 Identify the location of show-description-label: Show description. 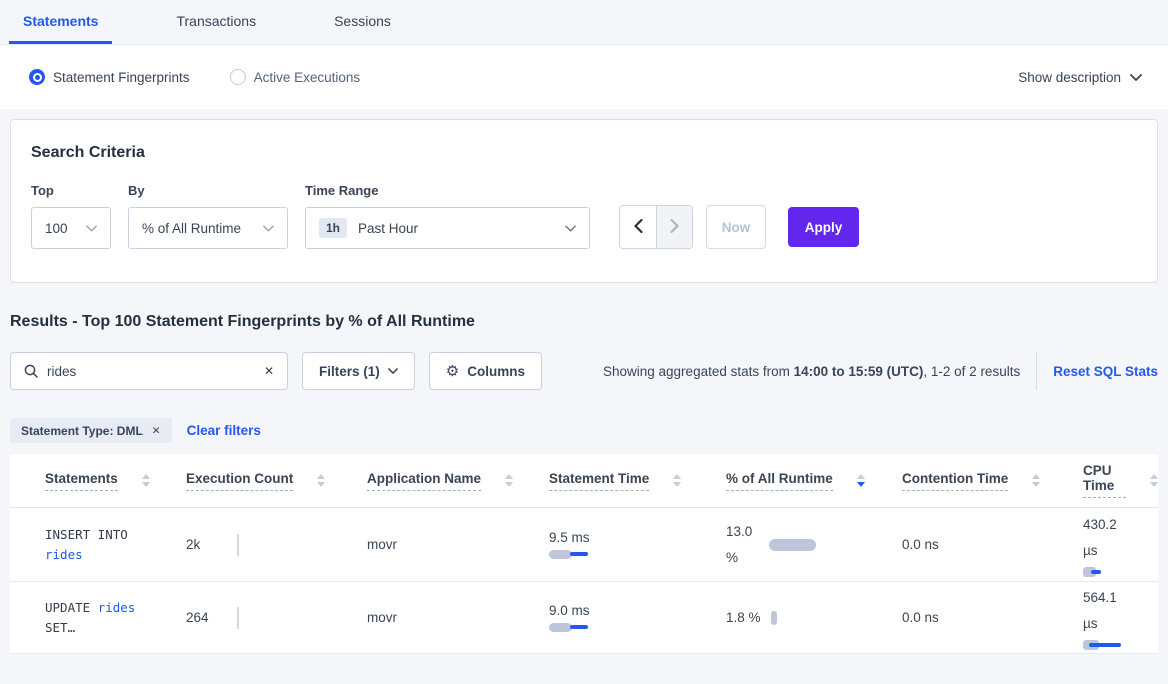
(1069, 77).